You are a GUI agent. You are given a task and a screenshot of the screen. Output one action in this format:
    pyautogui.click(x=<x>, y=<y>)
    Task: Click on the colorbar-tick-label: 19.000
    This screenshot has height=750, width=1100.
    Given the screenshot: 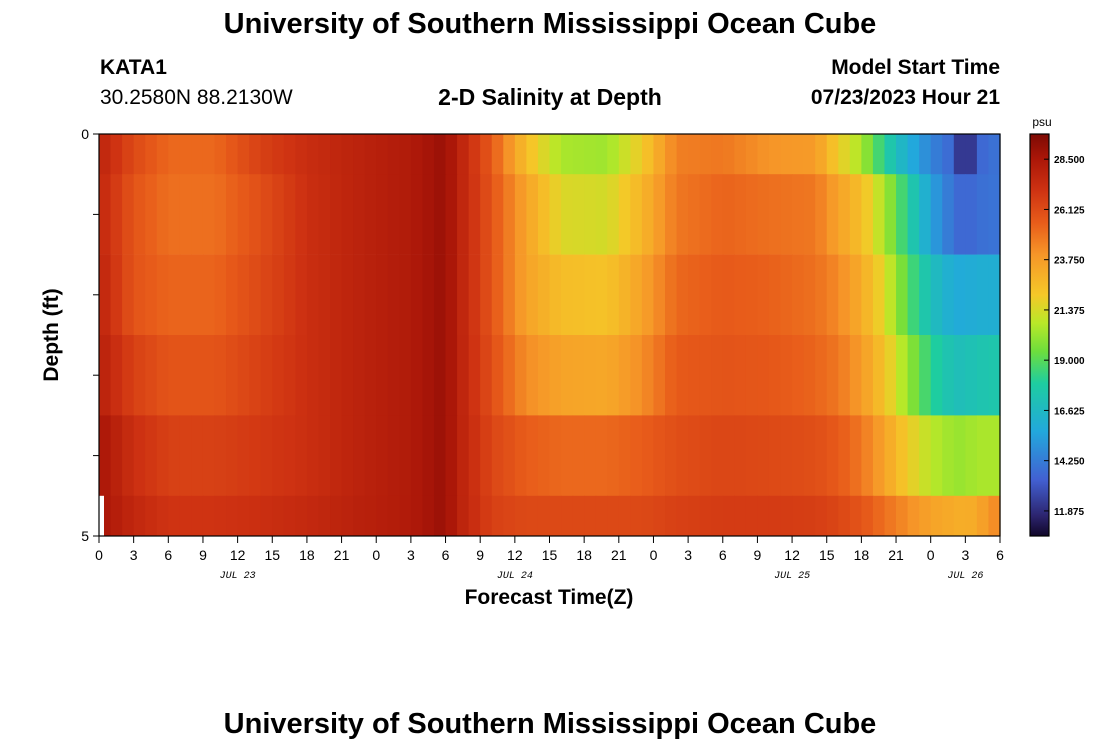 What is the action you would take?
    pyautogui.click(x=1069, y=361)
    